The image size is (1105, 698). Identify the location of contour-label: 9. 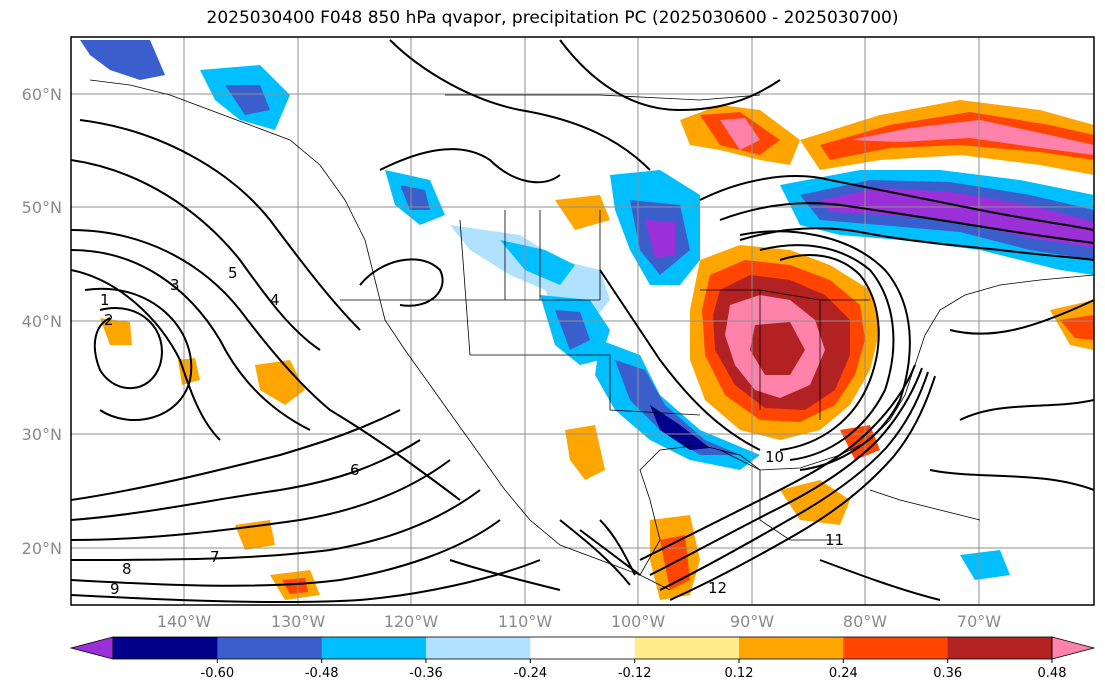
(115, 589).